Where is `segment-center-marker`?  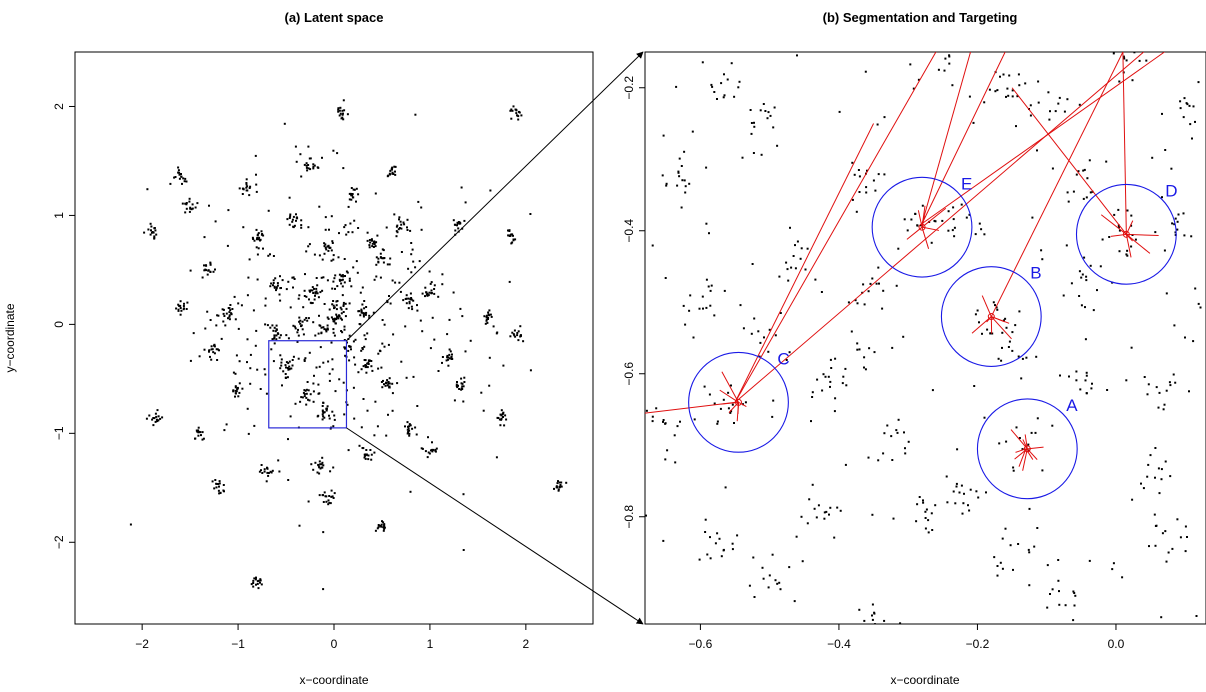
segment-center-marker is located at coordinates (738, 402).